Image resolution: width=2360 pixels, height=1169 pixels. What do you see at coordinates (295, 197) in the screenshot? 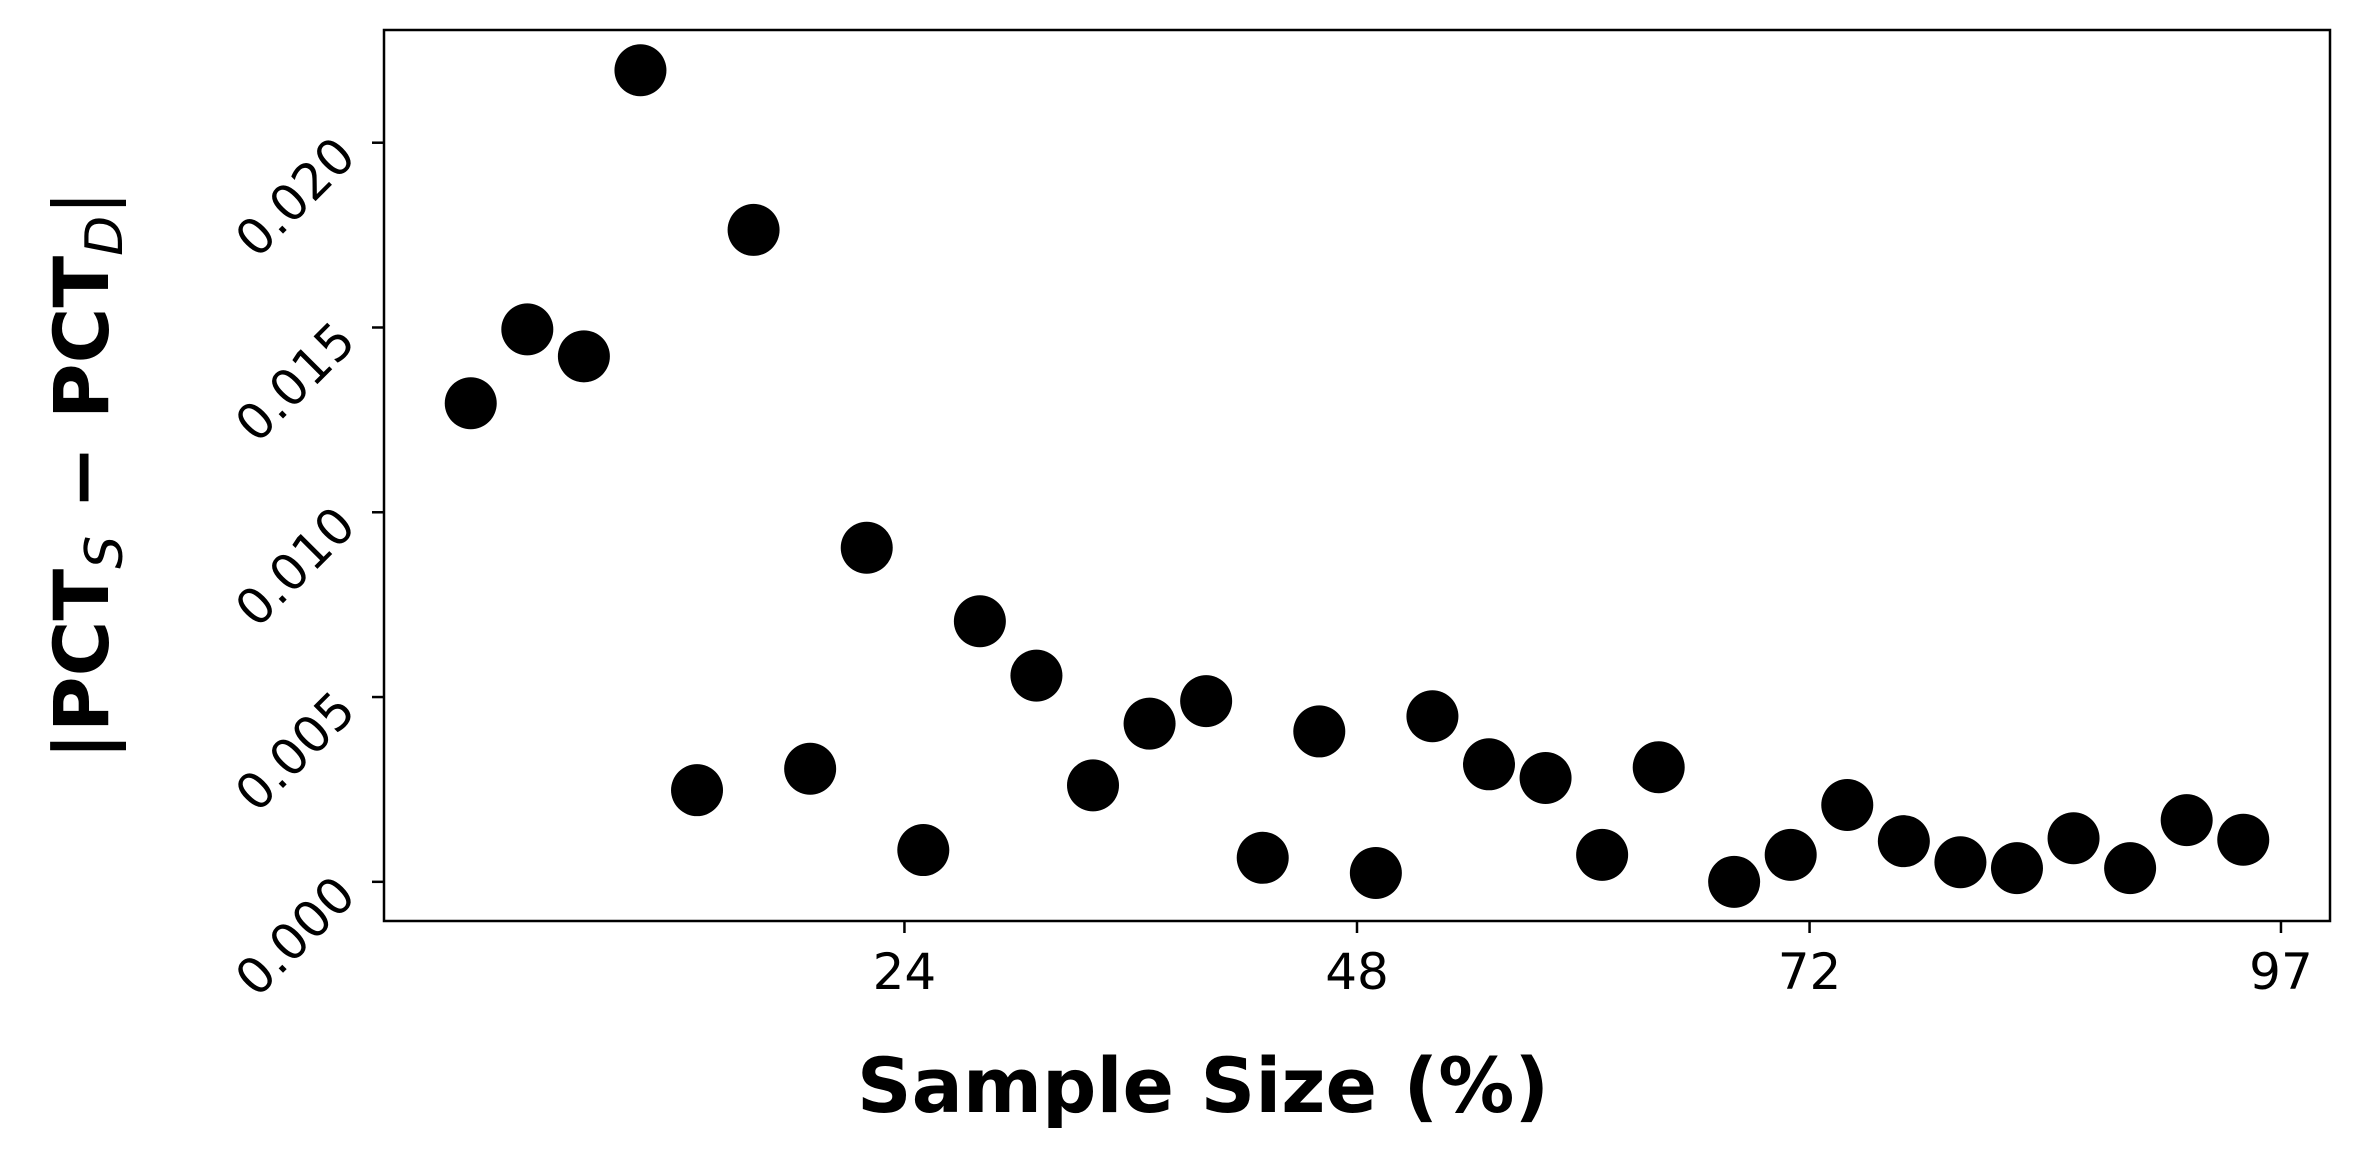
I see `y-tick-label: 0.020` at bounding box center [295, 197].